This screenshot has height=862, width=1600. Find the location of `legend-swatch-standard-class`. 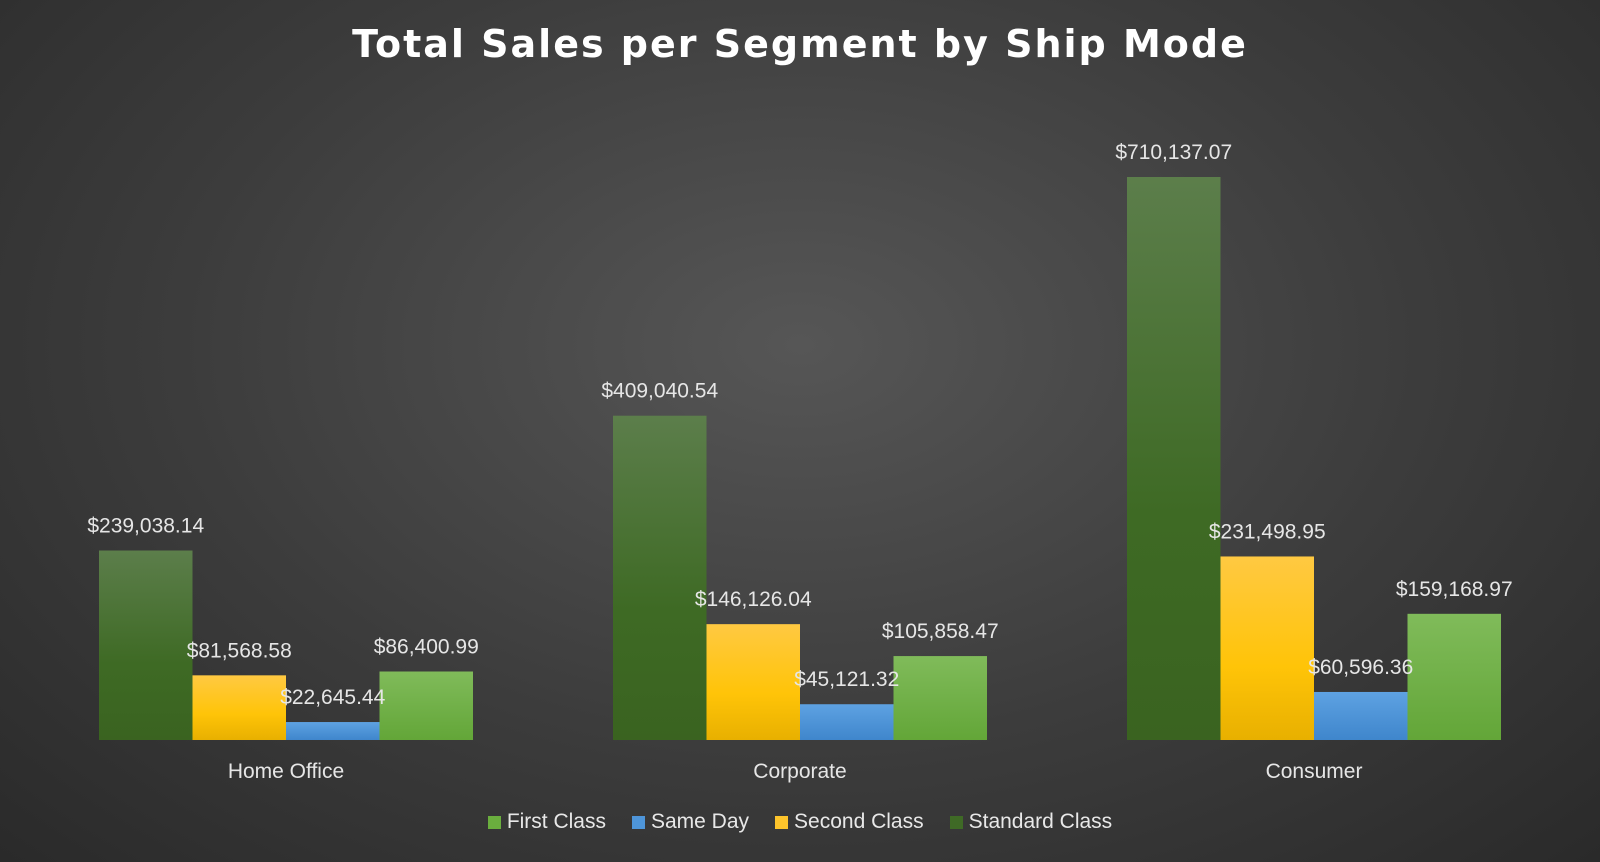

legend-swatch-standard-class is located at coordinates (956, 822).